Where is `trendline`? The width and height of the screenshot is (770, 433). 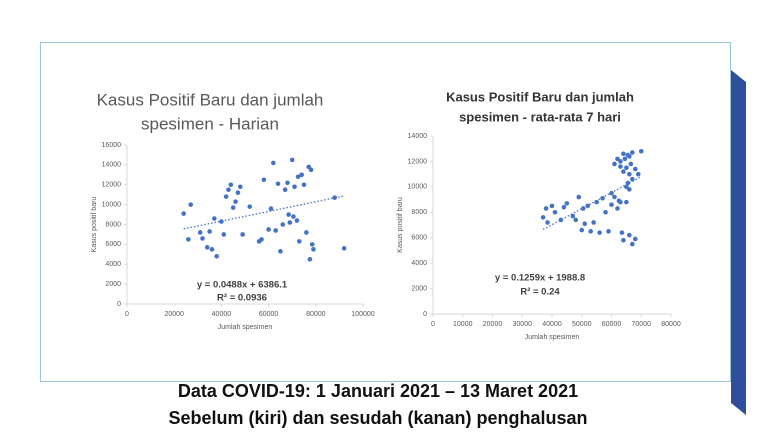
trendline is located at coordinates (264, 212).